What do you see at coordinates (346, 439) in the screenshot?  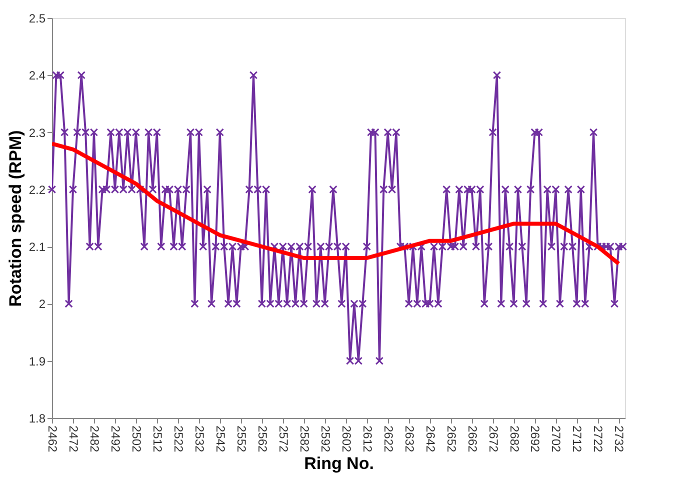 I see `x-tick-label: 2602` at bounding box center [346, 439].